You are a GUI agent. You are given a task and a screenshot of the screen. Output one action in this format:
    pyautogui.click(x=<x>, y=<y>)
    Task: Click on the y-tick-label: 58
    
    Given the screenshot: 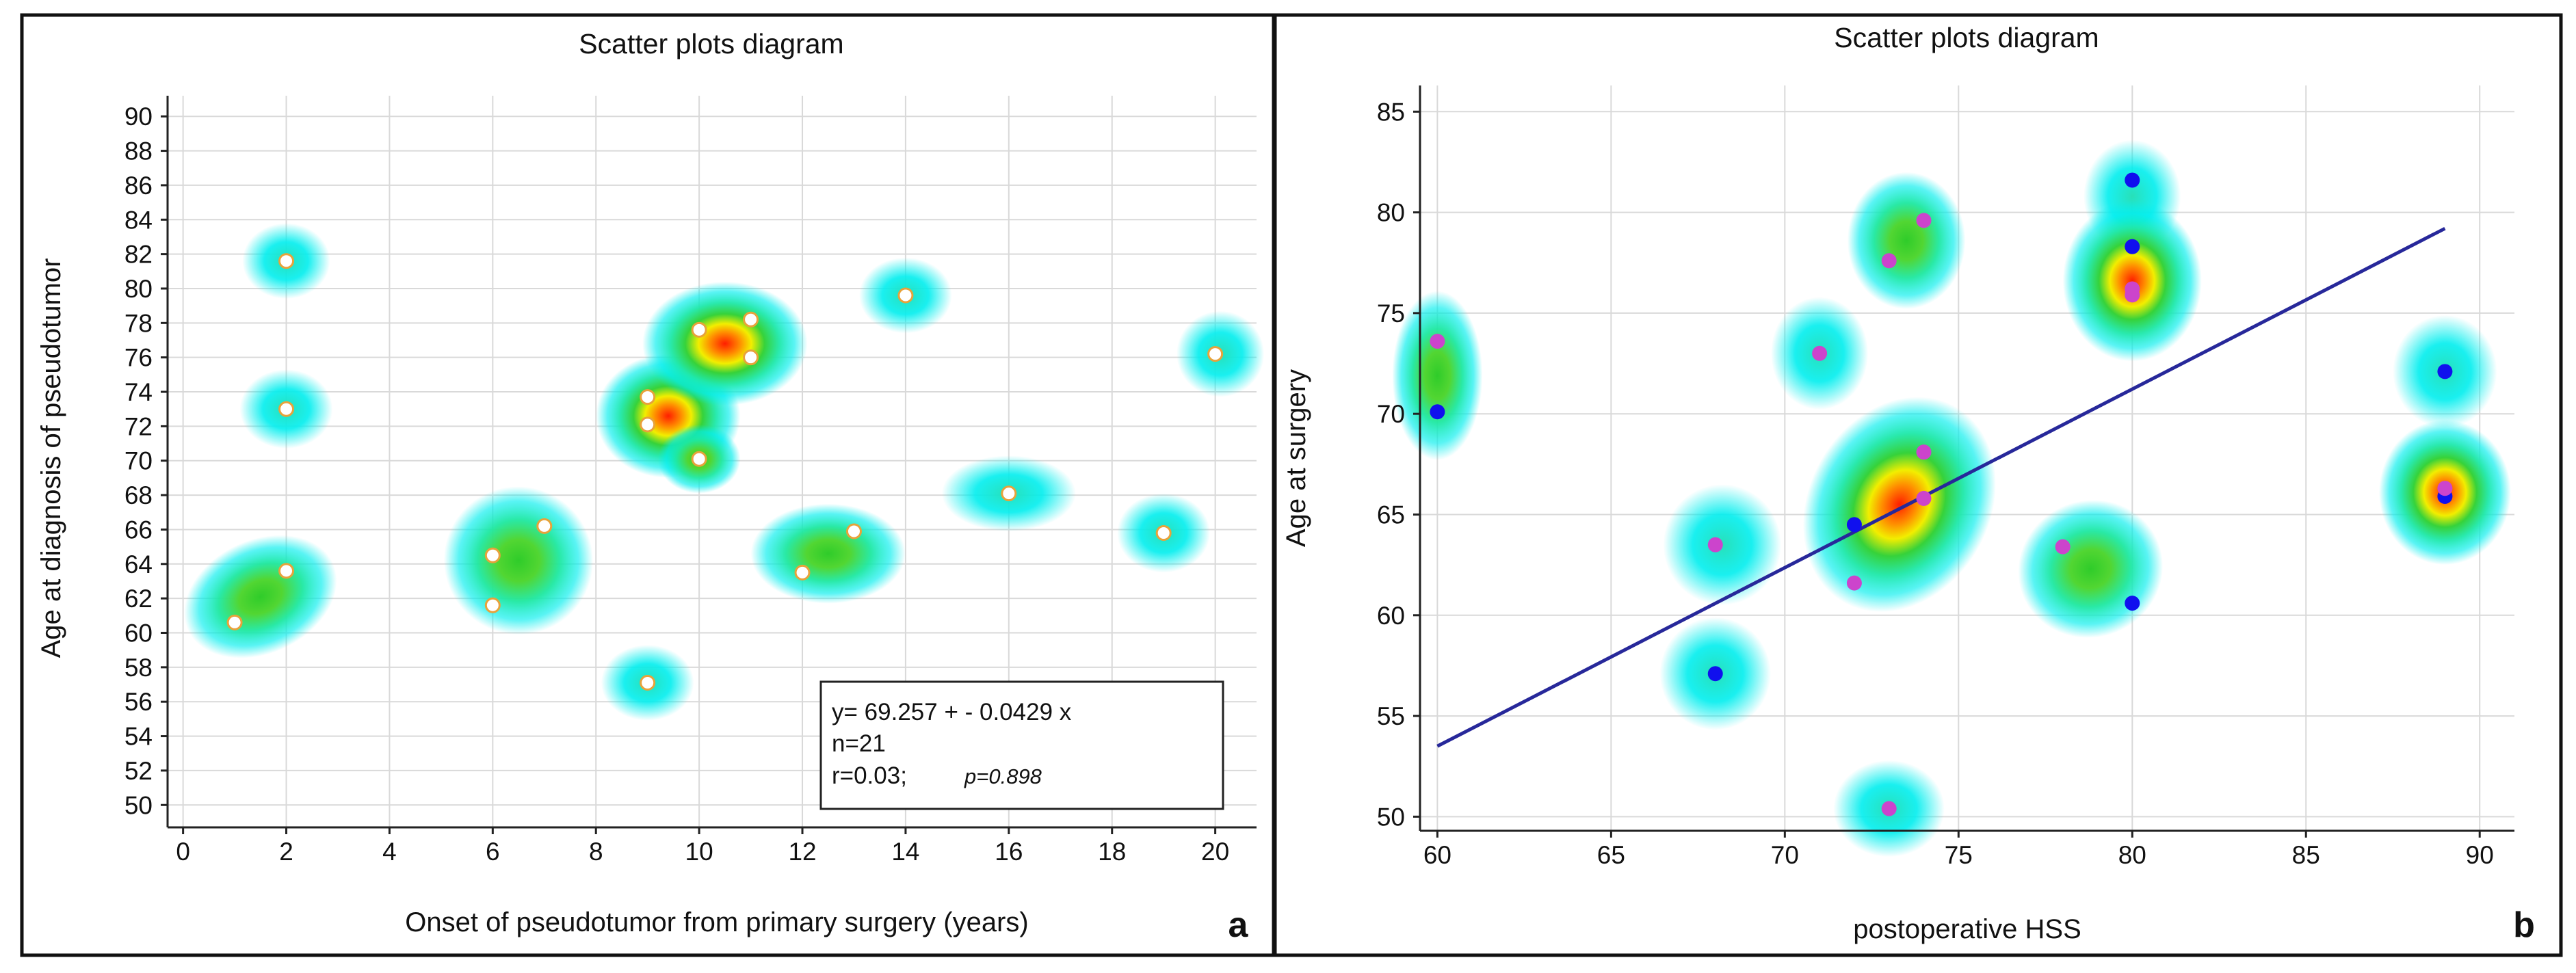 What is the action you would take?
    pyautogui.click(x=138, y=668)
    